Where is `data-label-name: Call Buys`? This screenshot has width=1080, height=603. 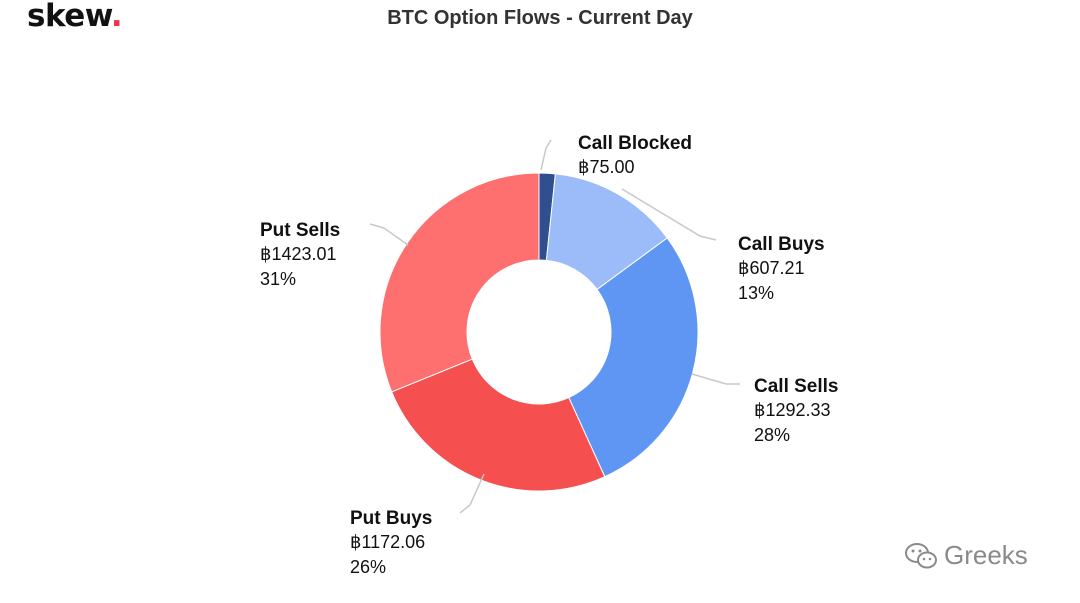 data-label-name: Call Buys is located at coordinates (781, 244).